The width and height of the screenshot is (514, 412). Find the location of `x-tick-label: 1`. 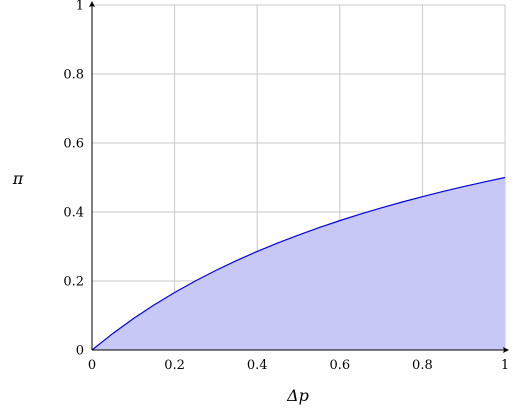

x-tick-label: 1 is located at coordinates (505, 365).